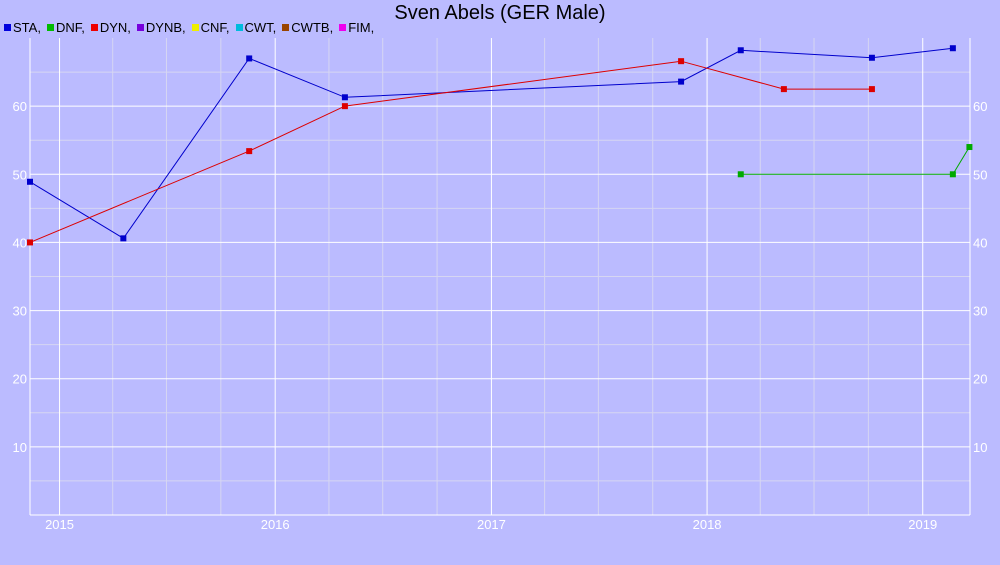 Image resolution: width=1000 pixels, height=565 pixels. Describe the element at coordinates (980, 311) in the screenshot. I see `y-tick-label-right: 30` at that location.